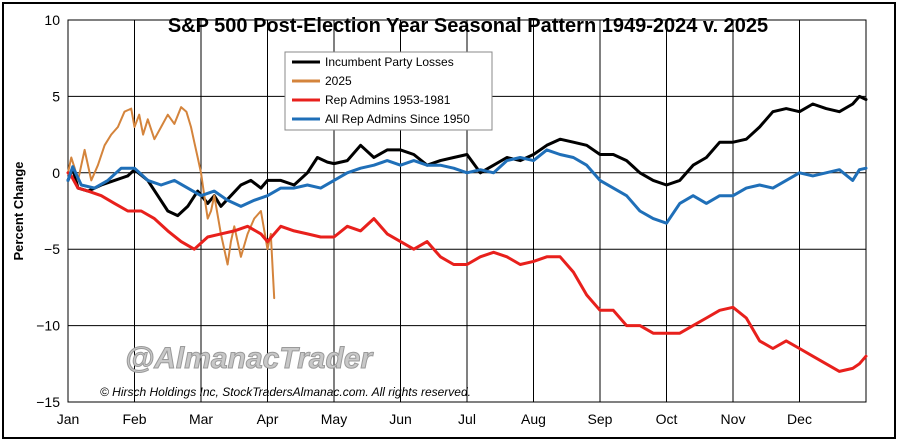  I want to click on y-tick-label: 0, so click(56, 173).